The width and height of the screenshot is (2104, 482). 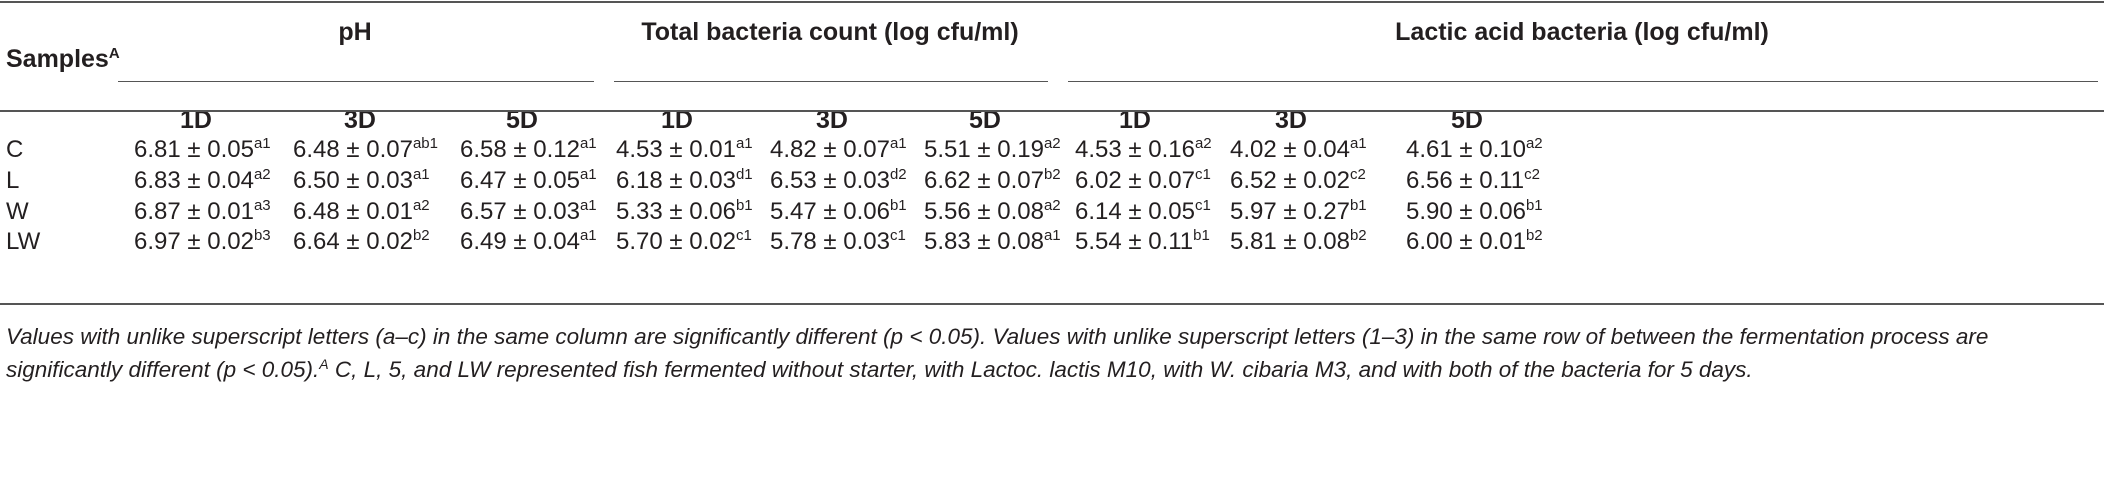 I want to click on cell-superscript: ab1, so click(x=425, y=143).